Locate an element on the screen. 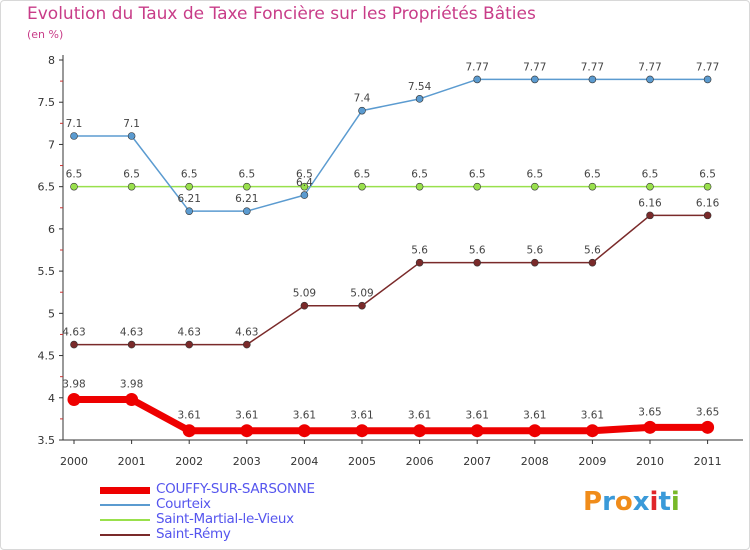 This screenshot has height=550, width=750. logo-letter-4: i is located at coordinates (654, 502).